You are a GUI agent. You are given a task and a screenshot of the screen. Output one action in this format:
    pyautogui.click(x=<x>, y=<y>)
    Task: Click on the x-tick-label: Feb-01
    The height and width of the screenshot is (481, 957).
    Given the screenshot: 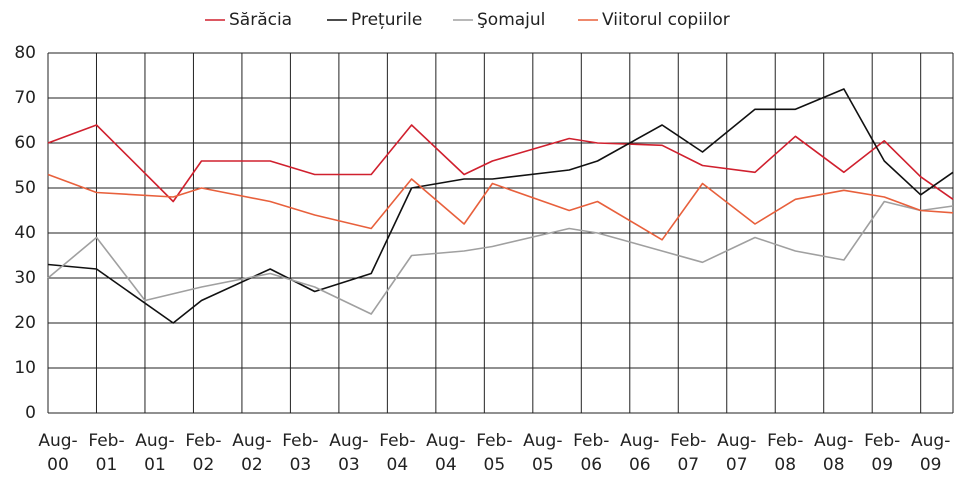 What is the action you would take?
    pyautogui.click(x=106, y=453)
    